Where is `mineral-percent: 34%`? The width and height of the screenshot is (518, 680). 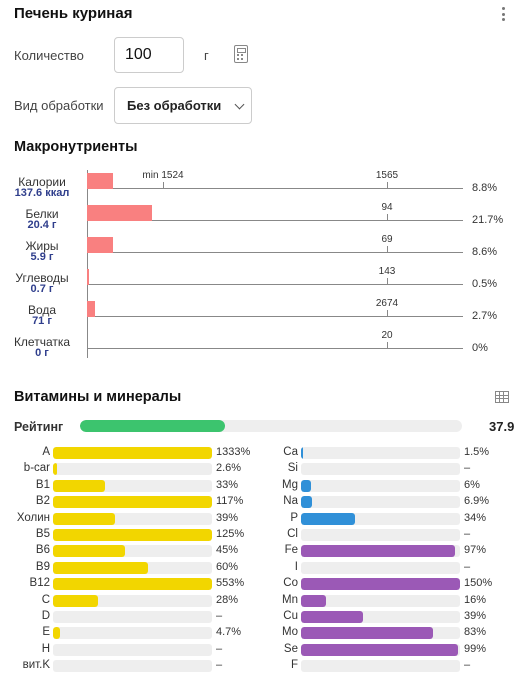 mineral-percent: 34% is located at coordinates (475, 517).